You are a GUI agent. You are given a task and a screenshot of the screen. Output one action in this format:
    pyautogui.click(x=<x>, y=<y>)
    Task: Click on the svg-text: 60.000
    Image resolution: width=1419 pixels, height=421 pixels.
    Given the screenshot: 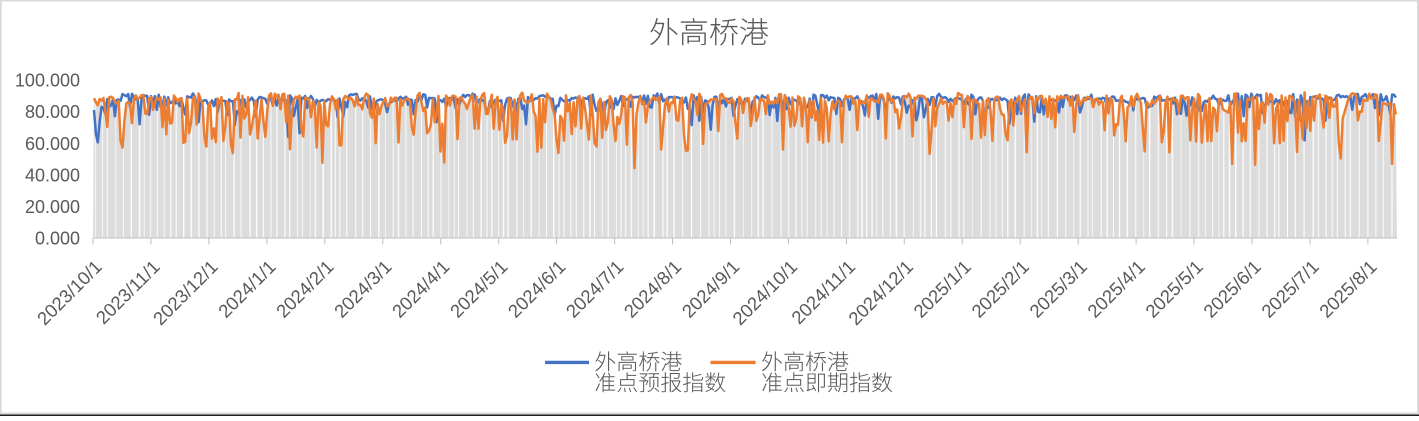 What is the action you would take?
    pyautogui.click(x=52, y=144)
    